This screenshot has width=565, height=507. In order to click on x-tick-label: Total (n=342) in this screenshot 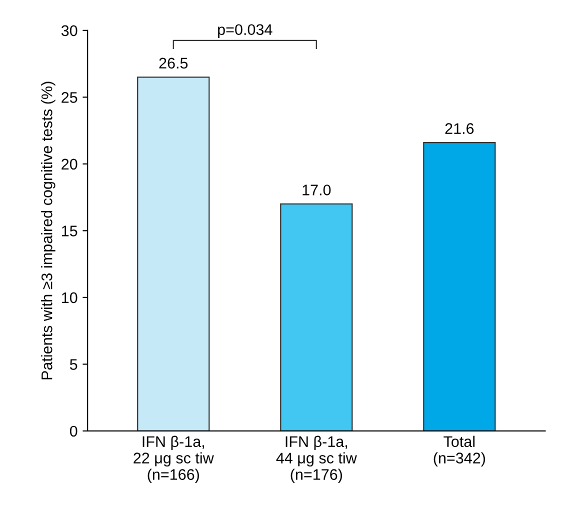, I will do `click(460, 451)`.